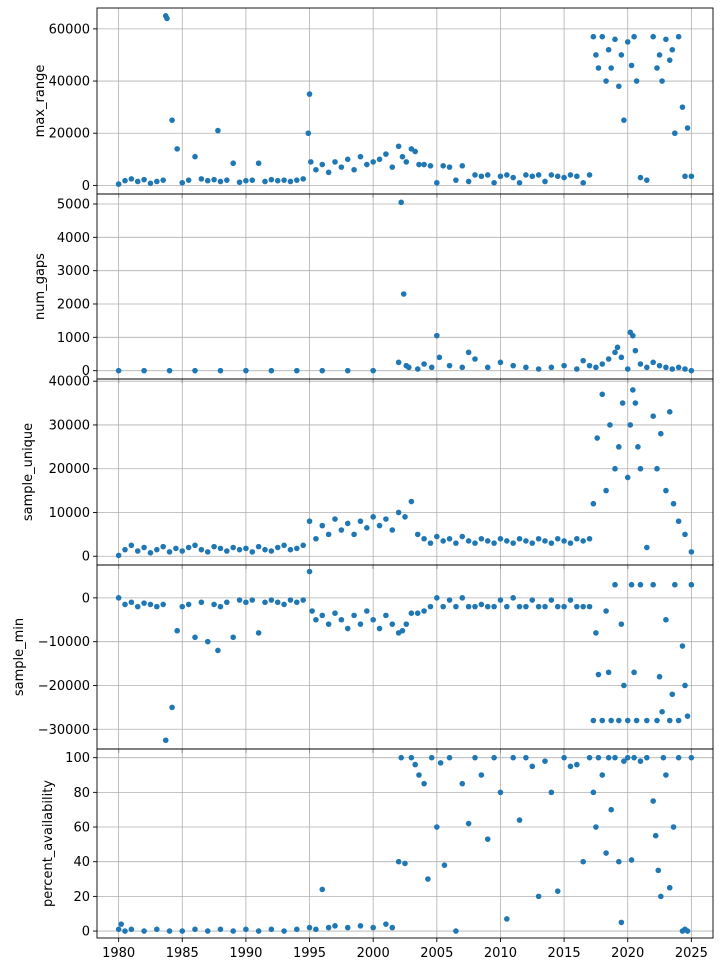  What do you see at coordinates (69, 469) in the screenshot?
I see `y-tick-label: 20000` at bounding box center [69, 469].